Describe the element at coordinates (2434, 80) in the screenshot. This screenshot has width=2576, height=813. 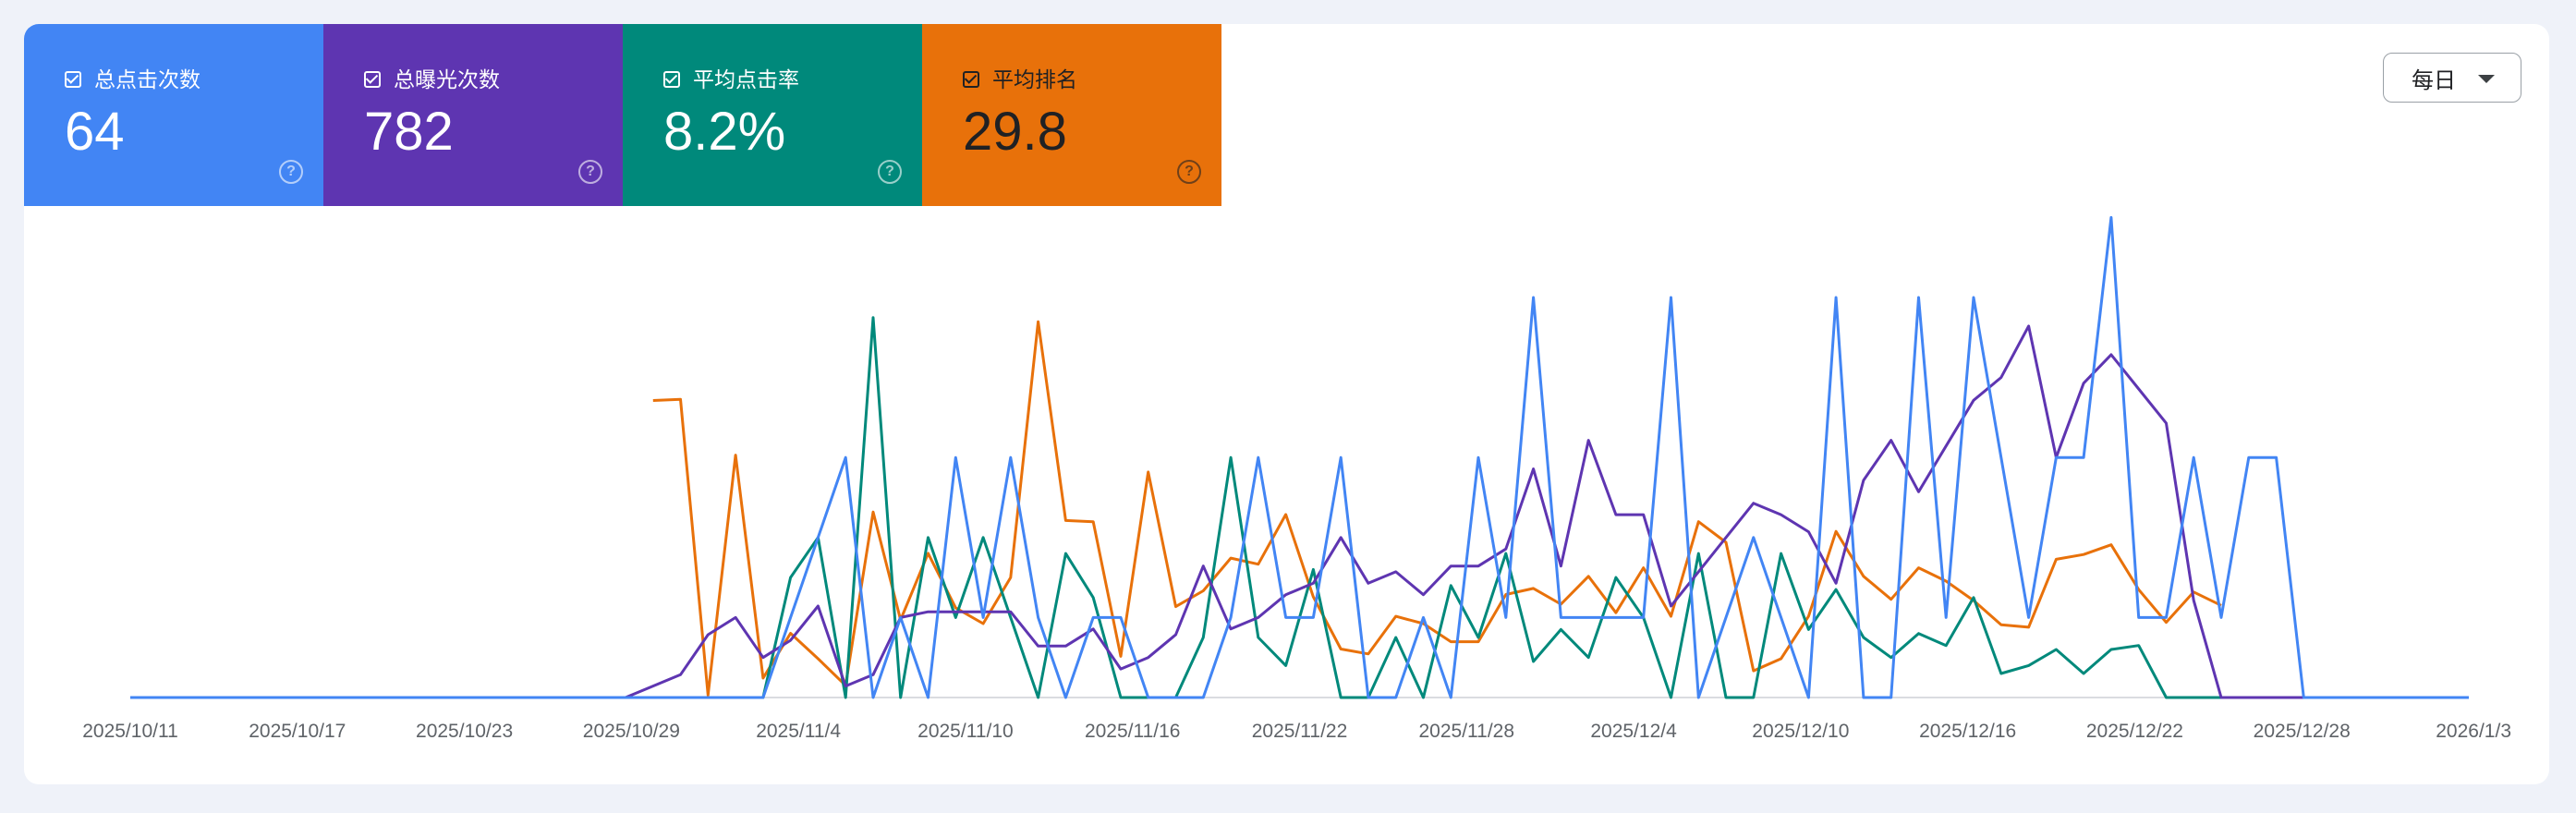
I see `period-select-value: 每日` at that location.